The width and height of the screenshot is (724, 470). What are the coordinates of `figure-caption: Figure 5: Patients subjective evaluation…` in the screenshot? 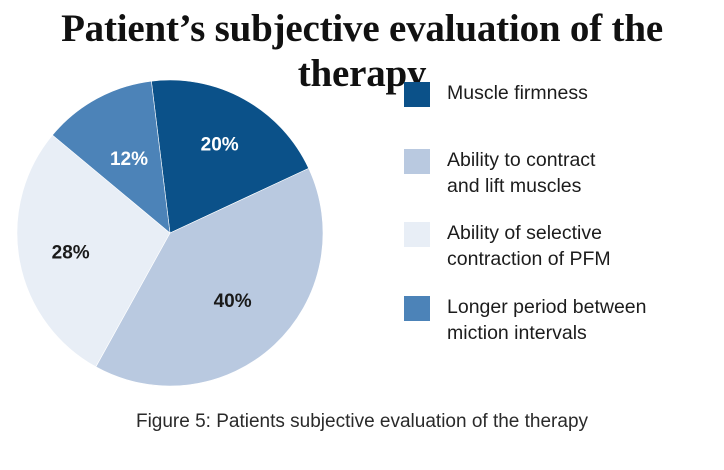 It's located at (362, 421).